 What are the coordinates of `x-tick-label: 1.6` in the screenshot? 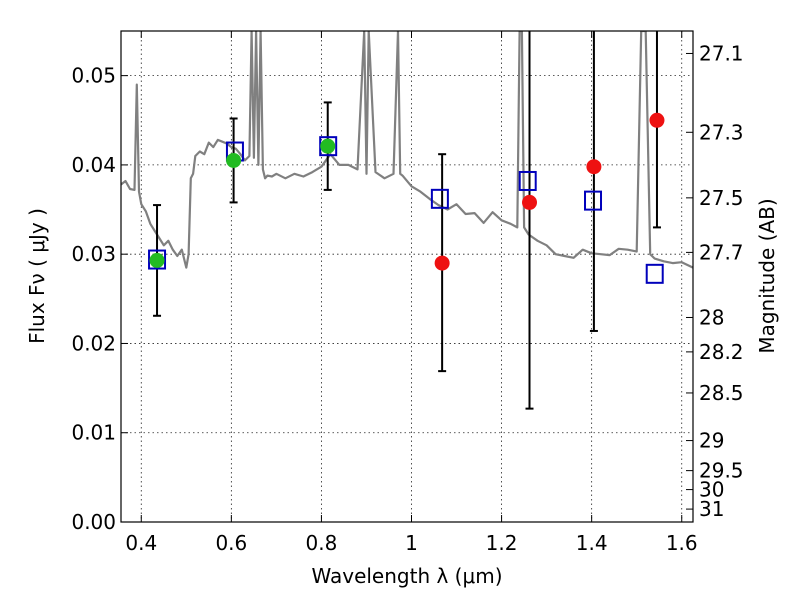 It's located at (682, 543).